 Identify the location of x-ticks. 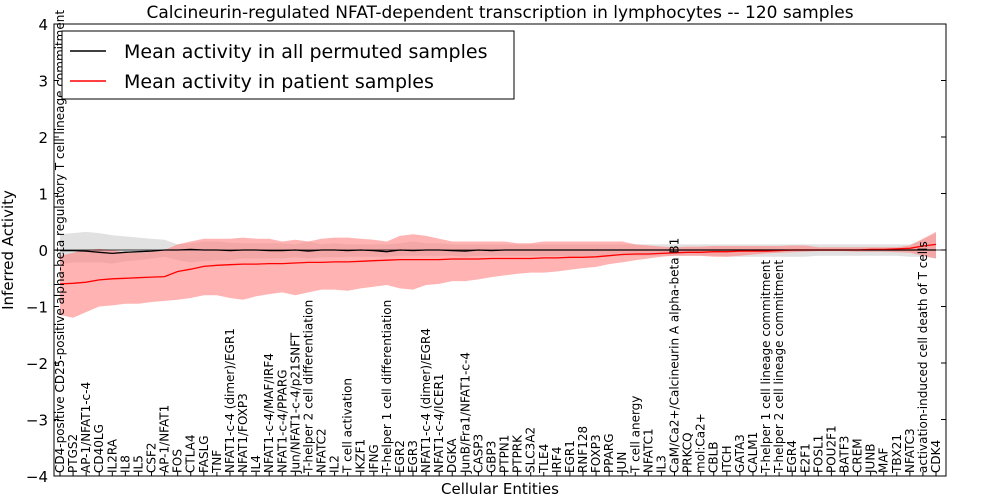
(498, 474).